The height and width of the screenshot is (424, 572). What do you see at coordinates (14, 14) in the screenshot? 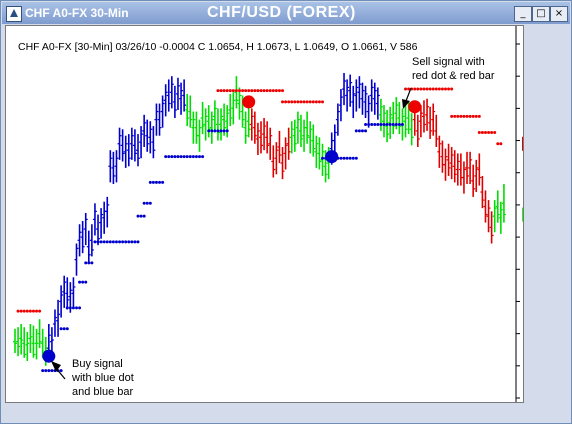
I see `app-logo-icon` at bounding box center [14, 14].